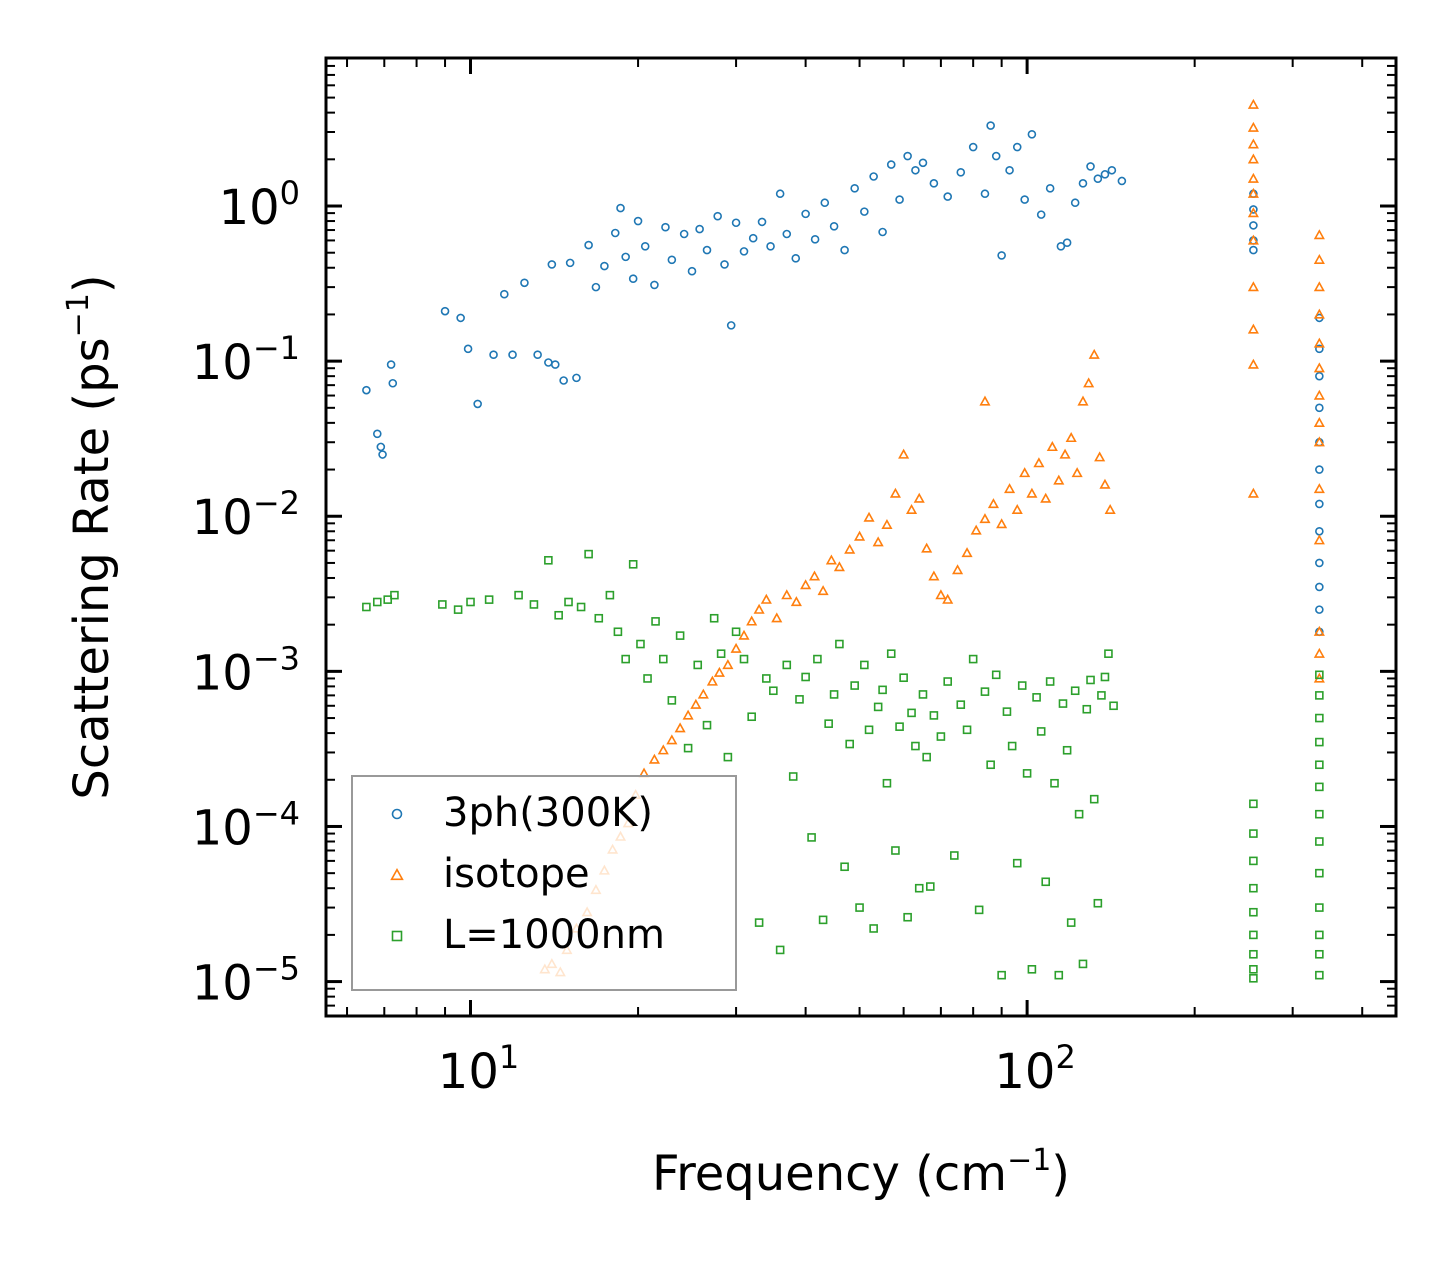 The width and height of the screenshot is (1455, 1265). I want to click on legend-marker-circle, so click(397, 814).